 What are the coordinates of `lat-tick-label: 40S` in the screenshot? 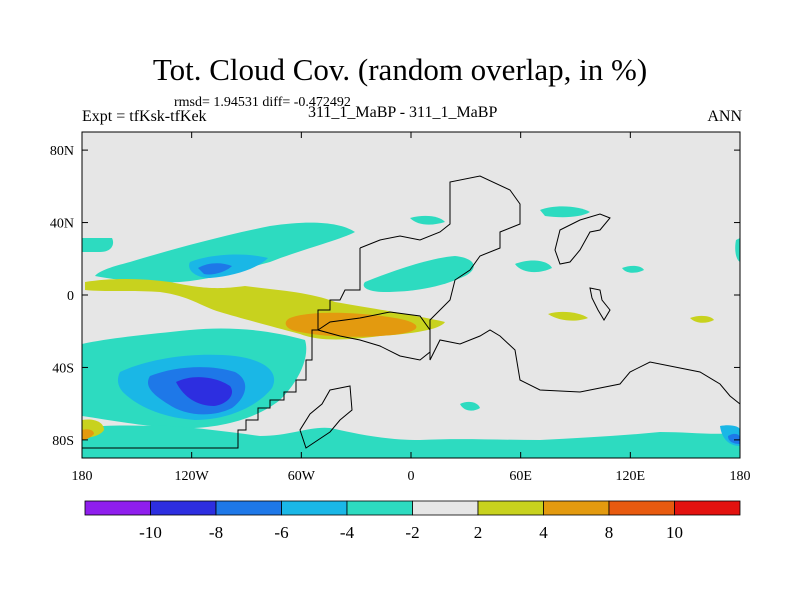 It's located at (63, 368).